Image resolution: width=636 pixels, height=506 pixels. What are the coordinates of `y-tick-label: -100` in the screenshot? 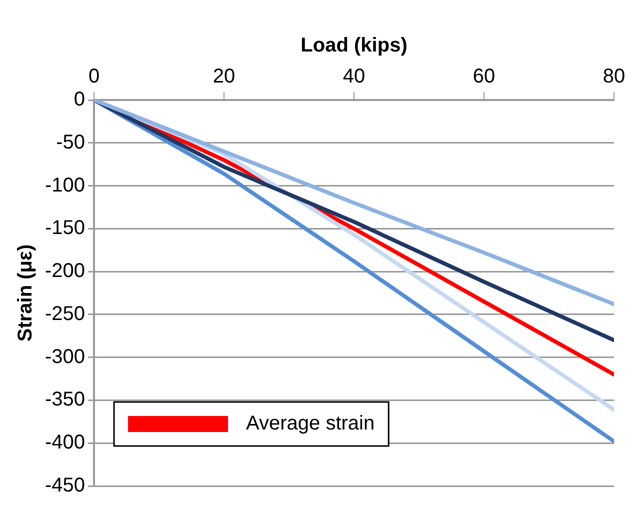 It's located at (65, 185).